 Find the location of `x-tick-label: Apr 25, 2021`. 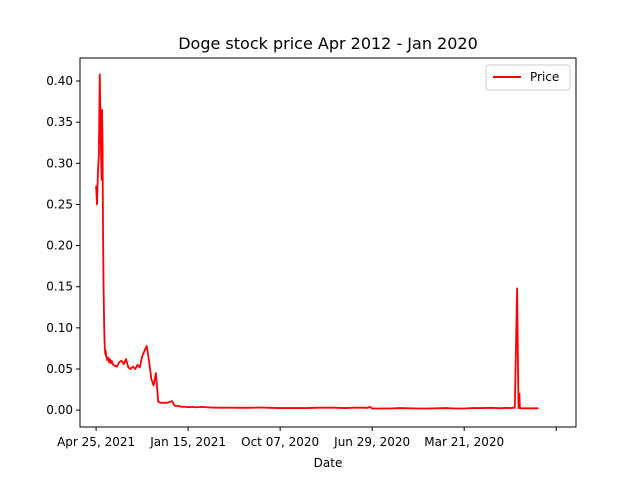

x-tick-label: Apr 25, 2021 is located at coordinates (96, 442).